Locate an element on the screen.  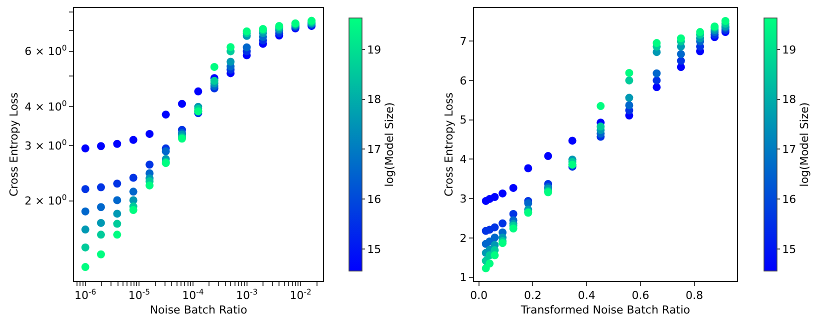
x-tick-label: 10$^{-2}$ is located at coordinates (301, 295).